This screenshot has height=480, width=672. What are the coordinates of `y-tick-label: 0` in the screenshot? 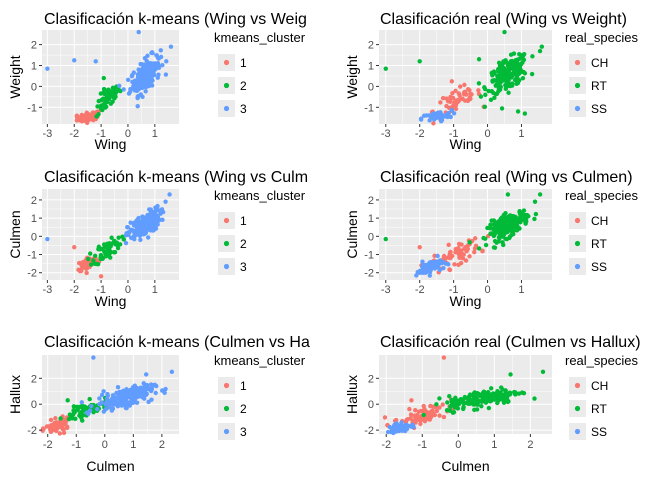 It's located at (371, 405).